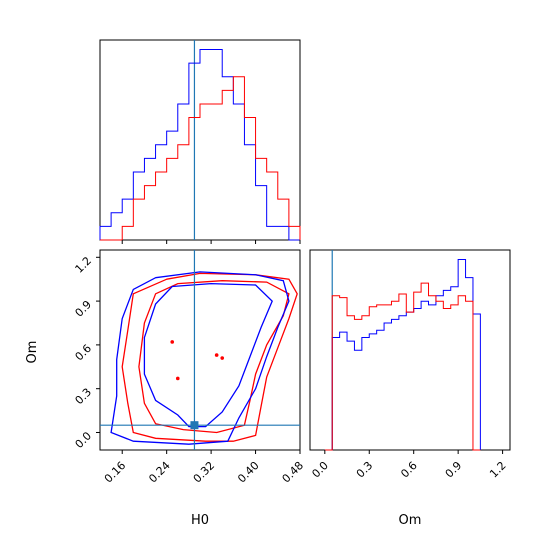 Image resolution: width=550 pixels, height=550 pixels. I want to click on hist-om-frame, so click(410, 350).